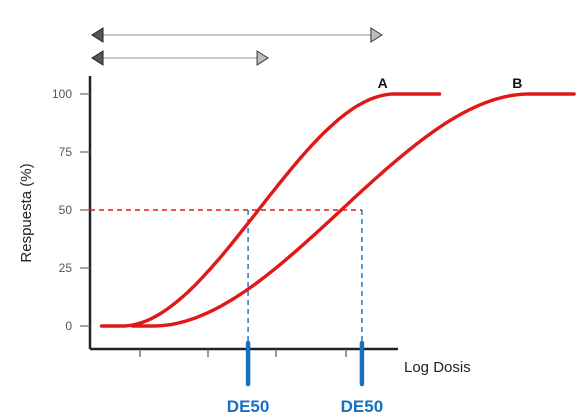  What do you see at coordinates (26, 212) in the screenshot?
I see `y-axis-title: Respuesta (%)` at bounding box center [26, 212].